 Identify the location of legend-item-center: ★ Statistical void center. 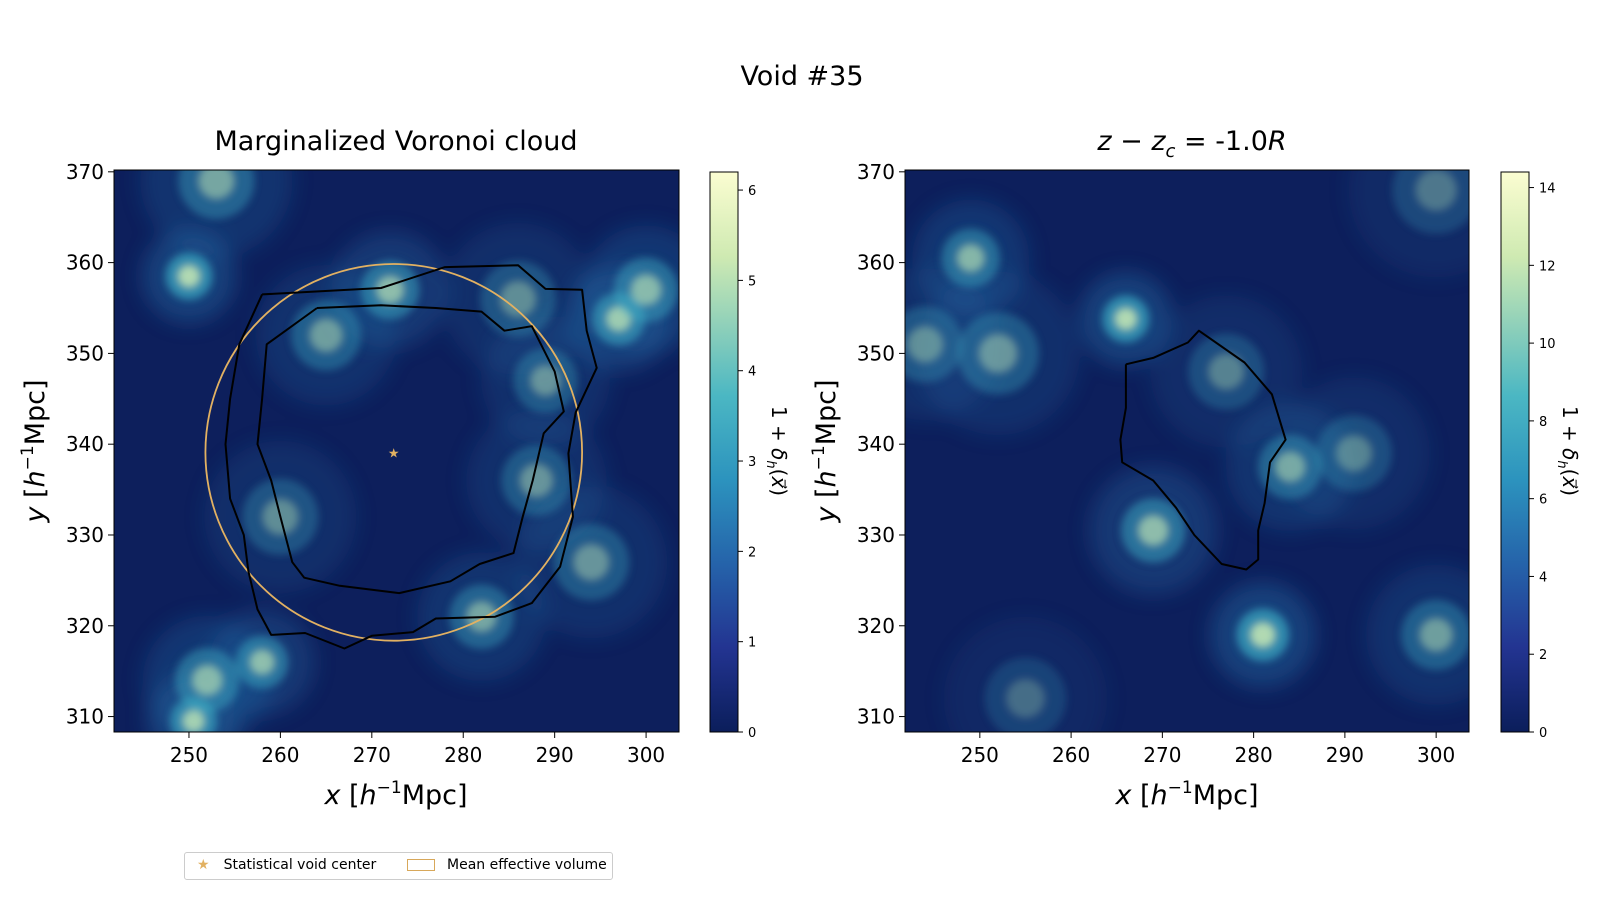
(286, 865).